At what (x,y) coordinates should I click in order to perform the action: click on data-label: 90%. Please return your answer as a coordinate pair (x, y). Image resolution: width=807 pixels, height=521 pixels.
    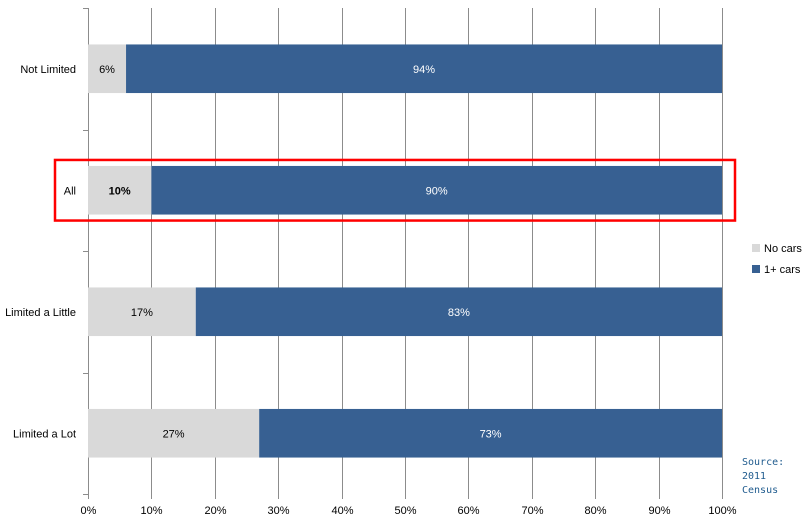
    Looking at the image, I should click on (437, 191).